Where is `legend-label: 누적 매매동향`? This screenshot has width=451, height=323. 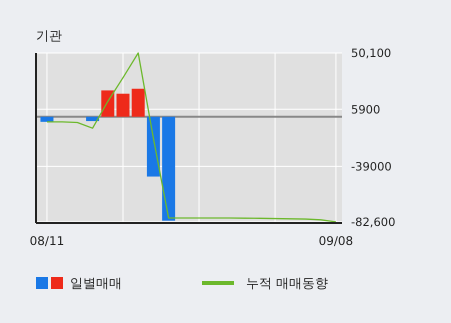 legend-label: 누적 매매동향 is located at coordinates (287, 284).